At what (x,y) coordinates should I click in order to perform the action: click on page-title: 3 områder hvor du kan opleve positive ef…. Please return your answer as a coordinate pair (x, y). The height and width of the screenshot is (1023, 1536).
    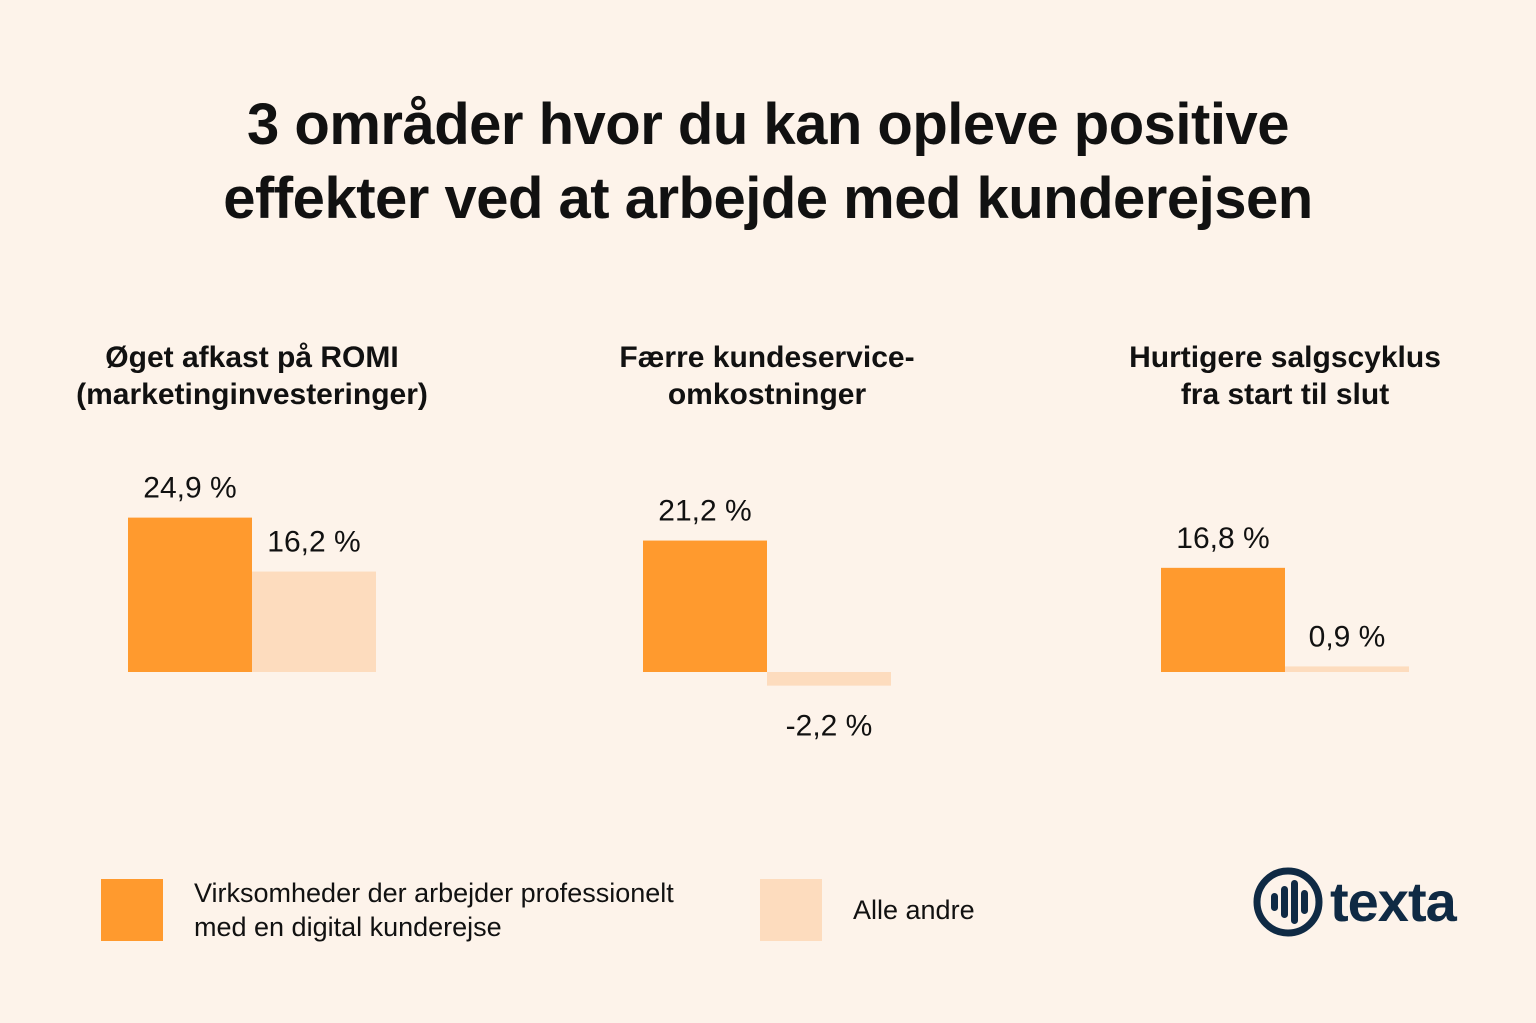
    Looking at the image, I should click on (768, 162).